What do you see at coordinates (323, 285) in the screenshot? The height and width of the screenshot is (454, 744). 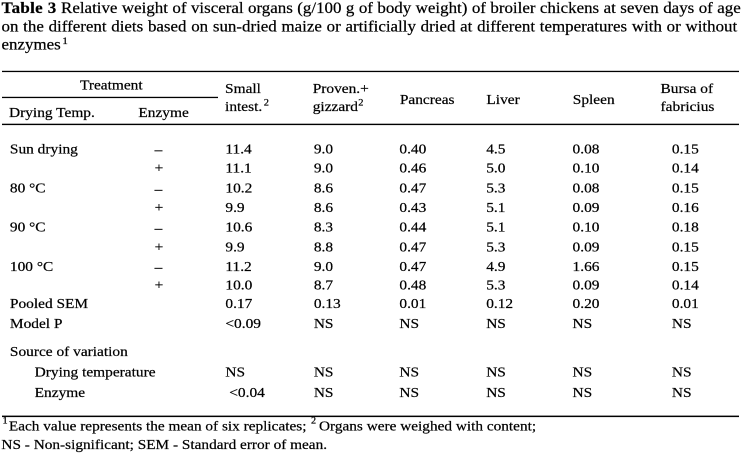 I see `svg-text: 8.7` at bounding box center [323, 285].